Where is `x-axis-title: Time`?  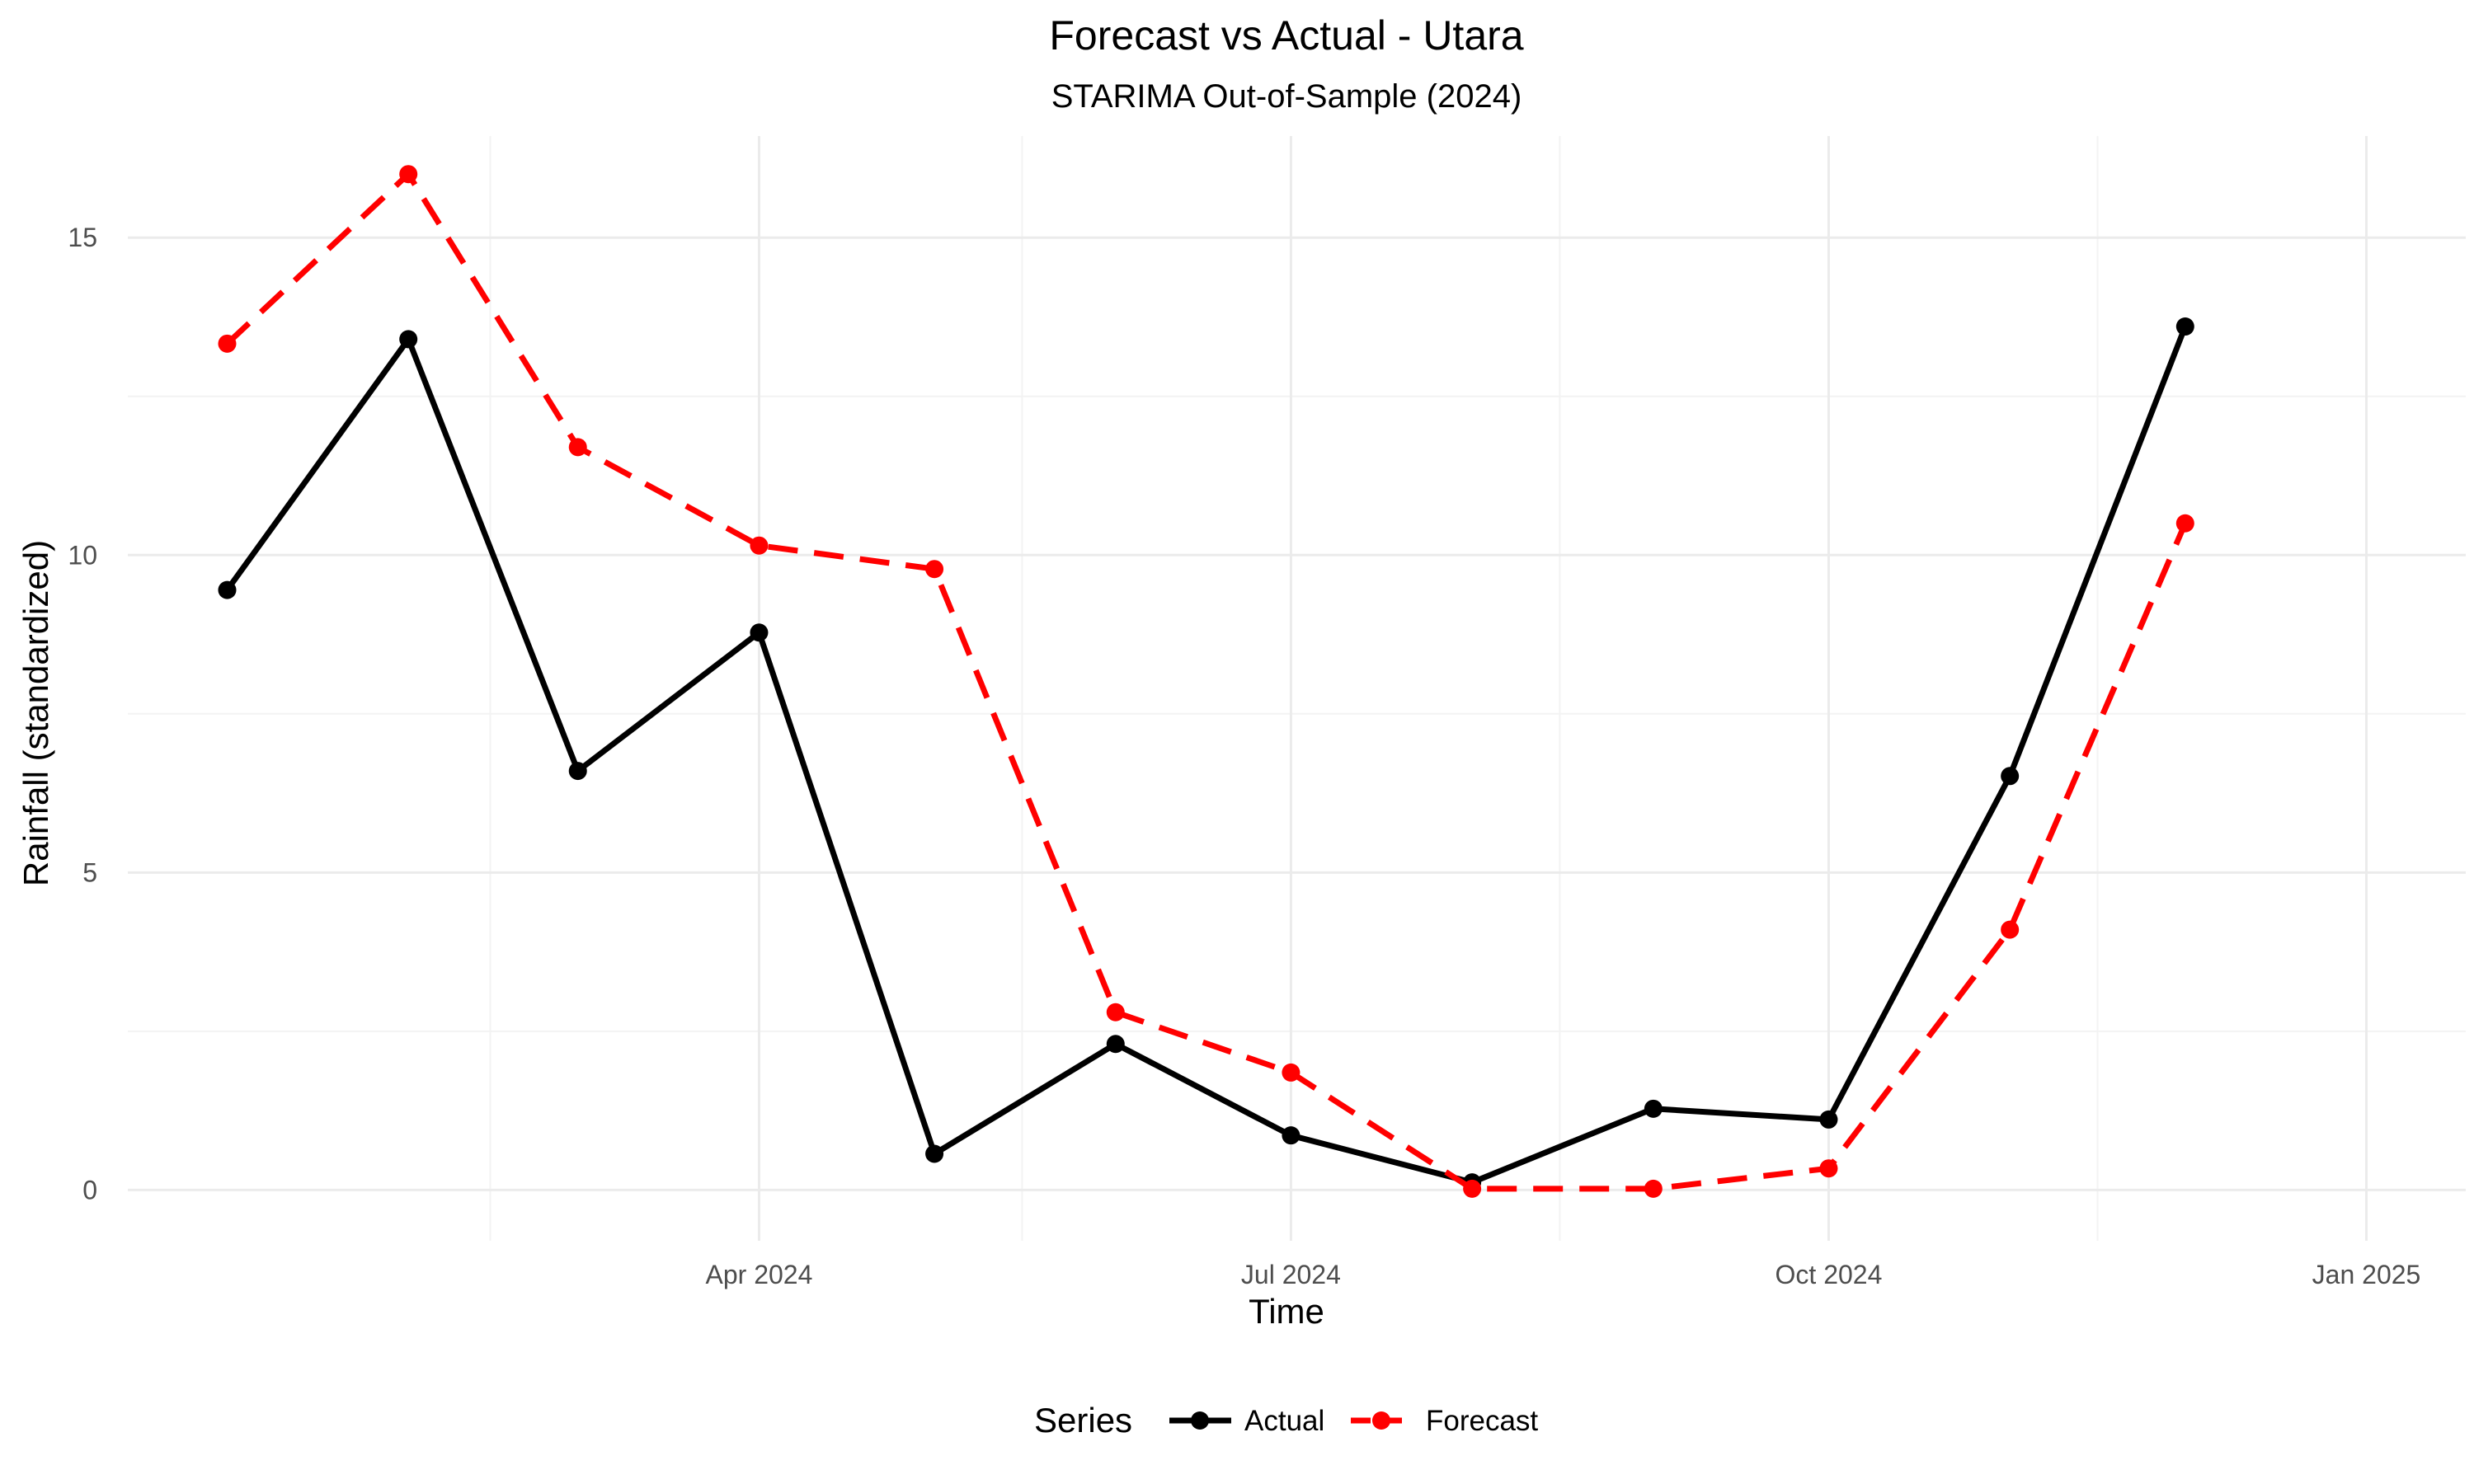
x-axis-title: Time is located at coordinates (1286, 1311).